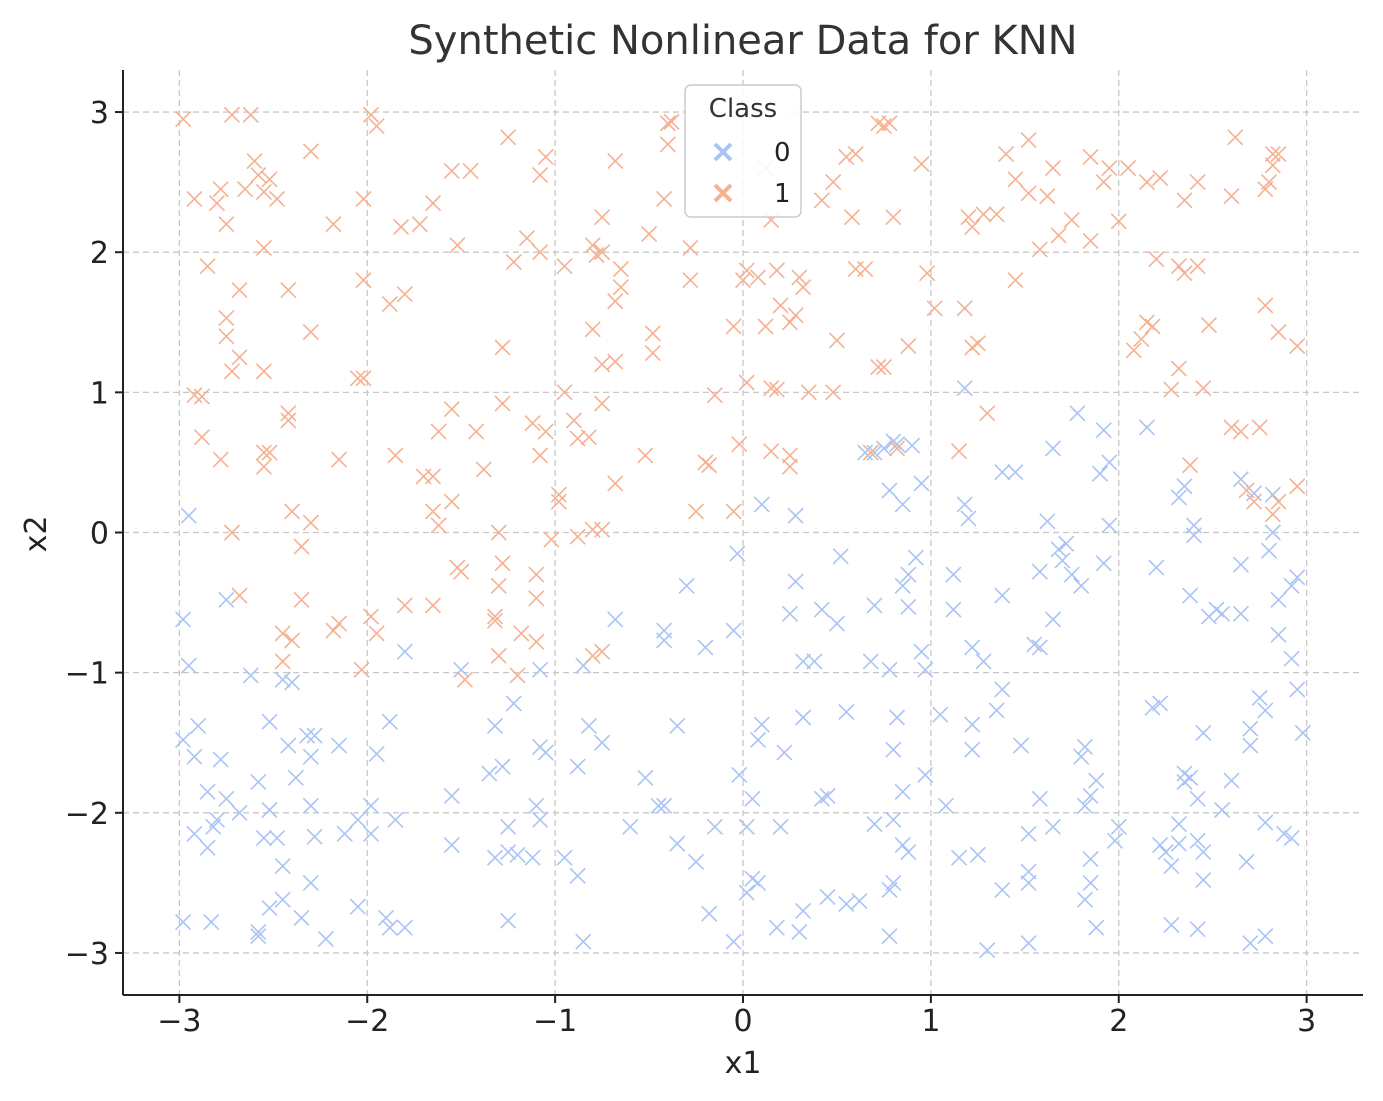  Describe the element at coordinates (99, 534) in the screenshot. I see `y-tick-label: 0` at that location.